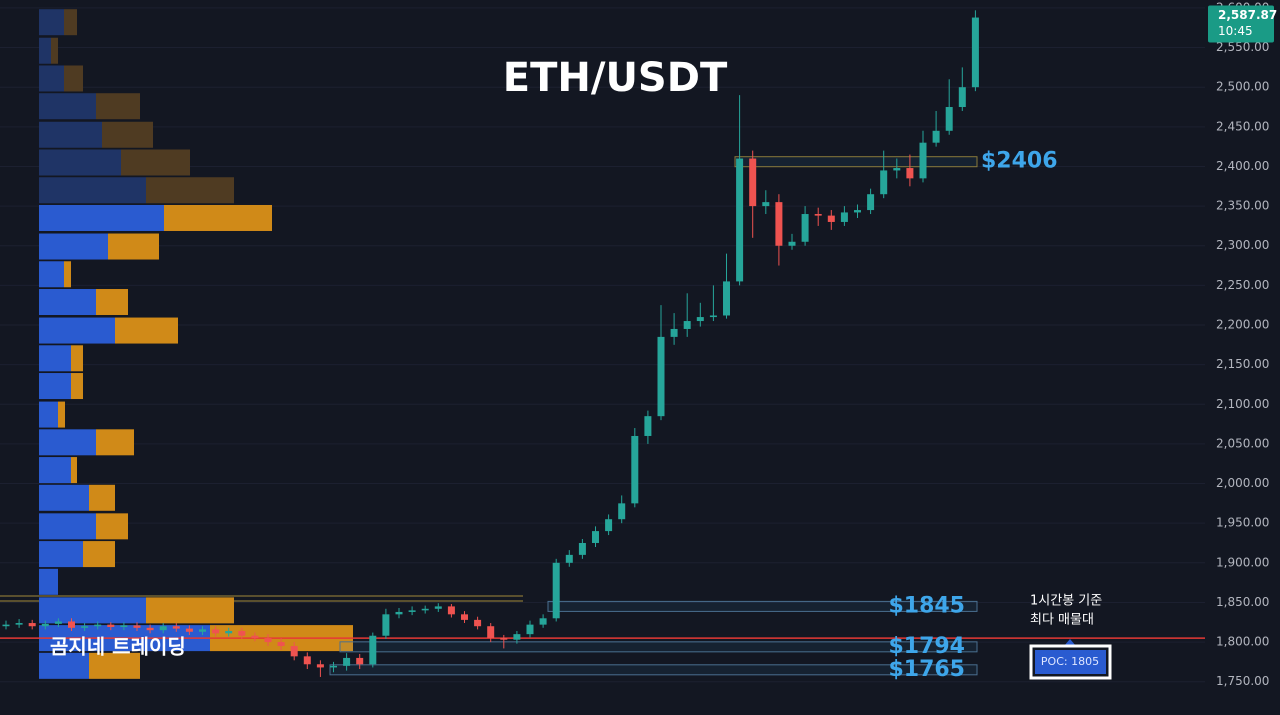 The height and width of the screenshot is (715, 1280). What do you see at coordinates (1070, 642) in the screenshot?
I see `poc-pointer` at bounding box center [1070, 642].